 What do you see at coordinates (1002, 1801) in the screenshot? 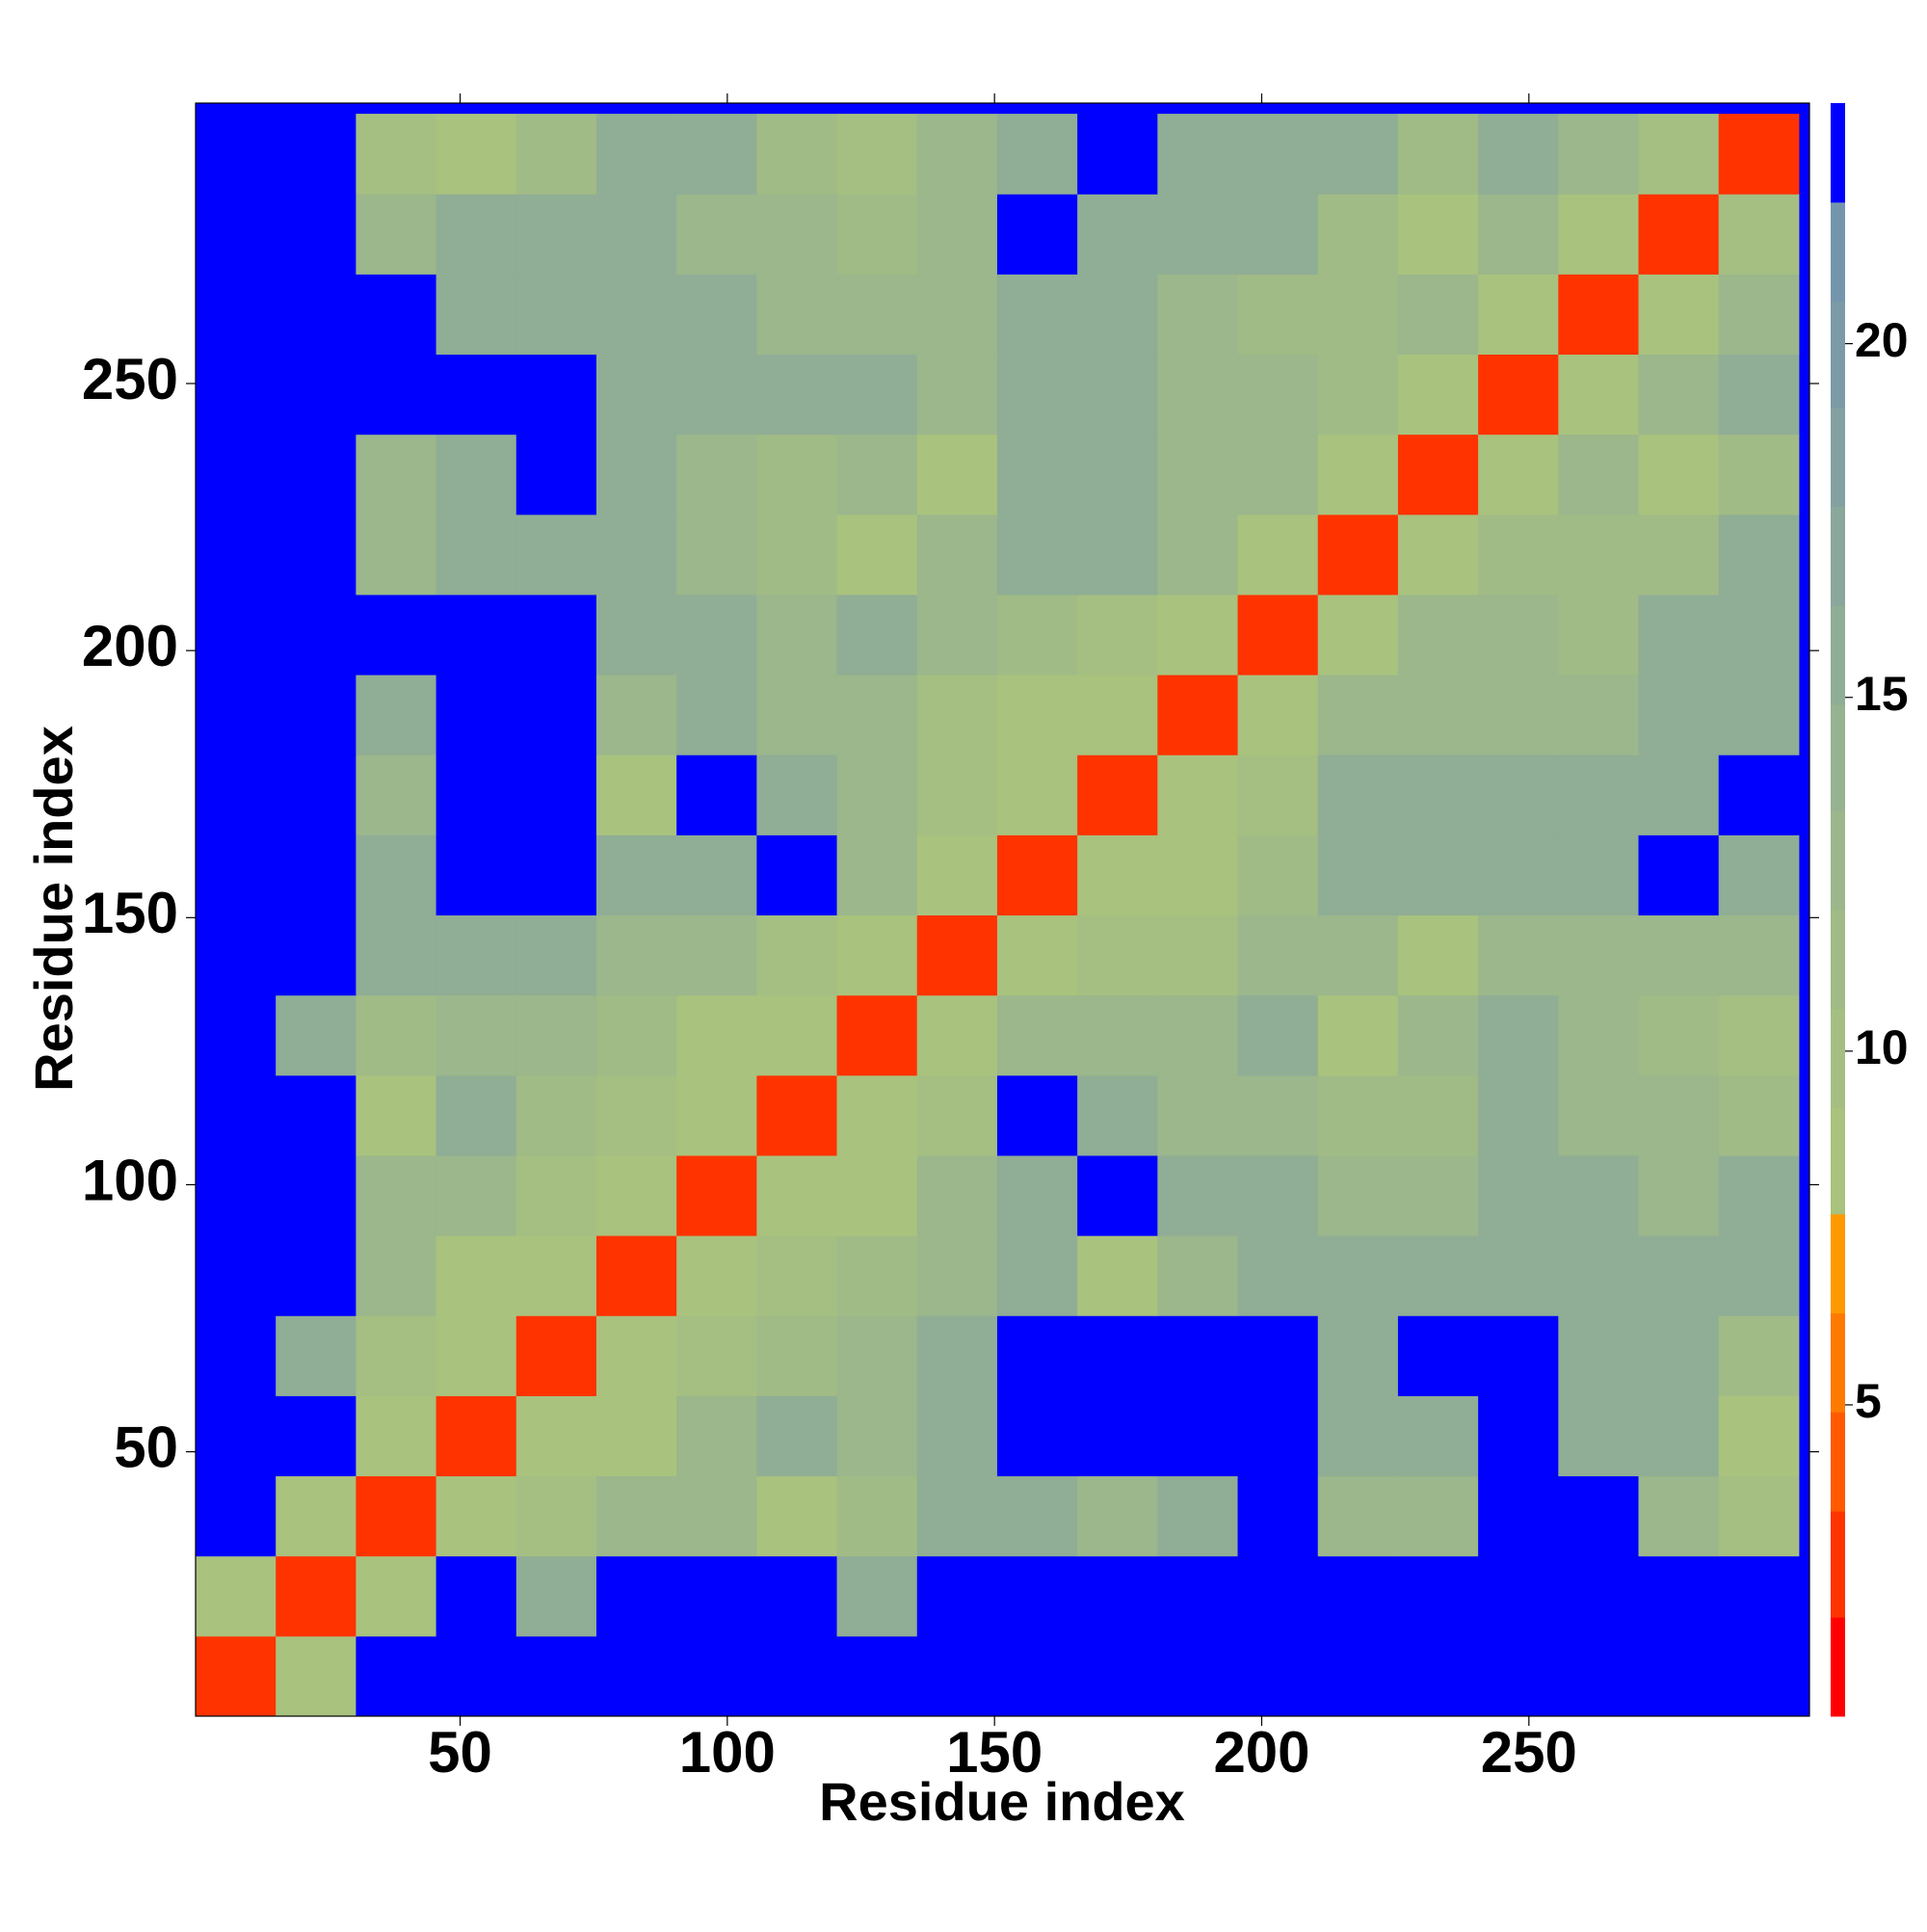
I see `x-axis-label: Residue index` at bounding box center [1002, 1801].